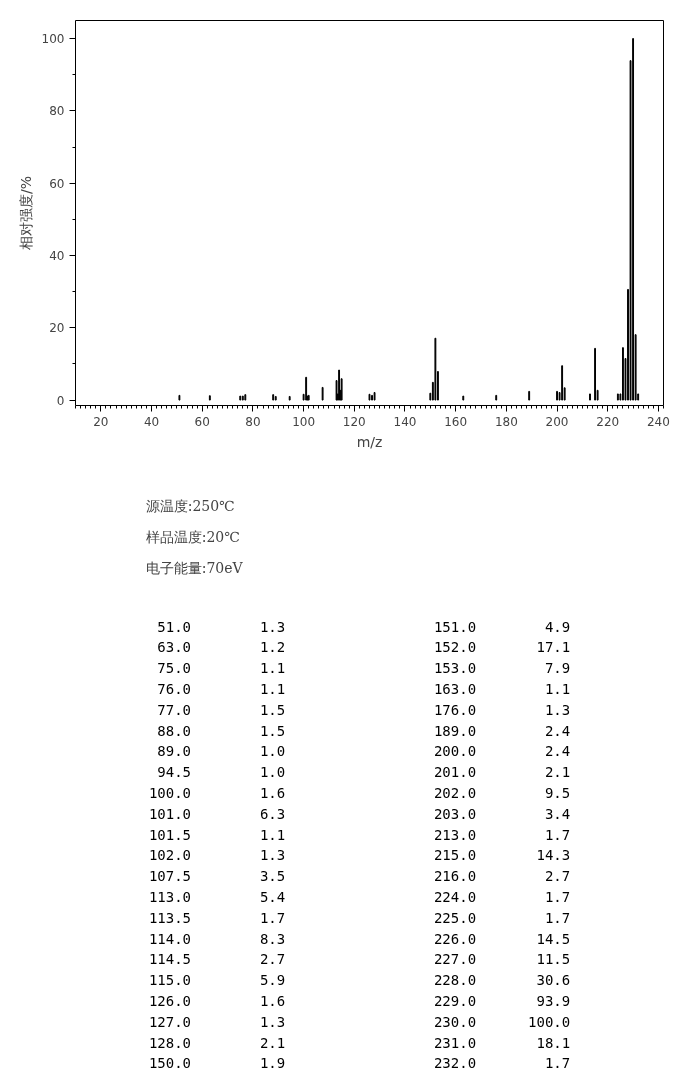  Describe the element at coordinates (553, 1042) in the screenshot. I see `text: 18.1` at that location.